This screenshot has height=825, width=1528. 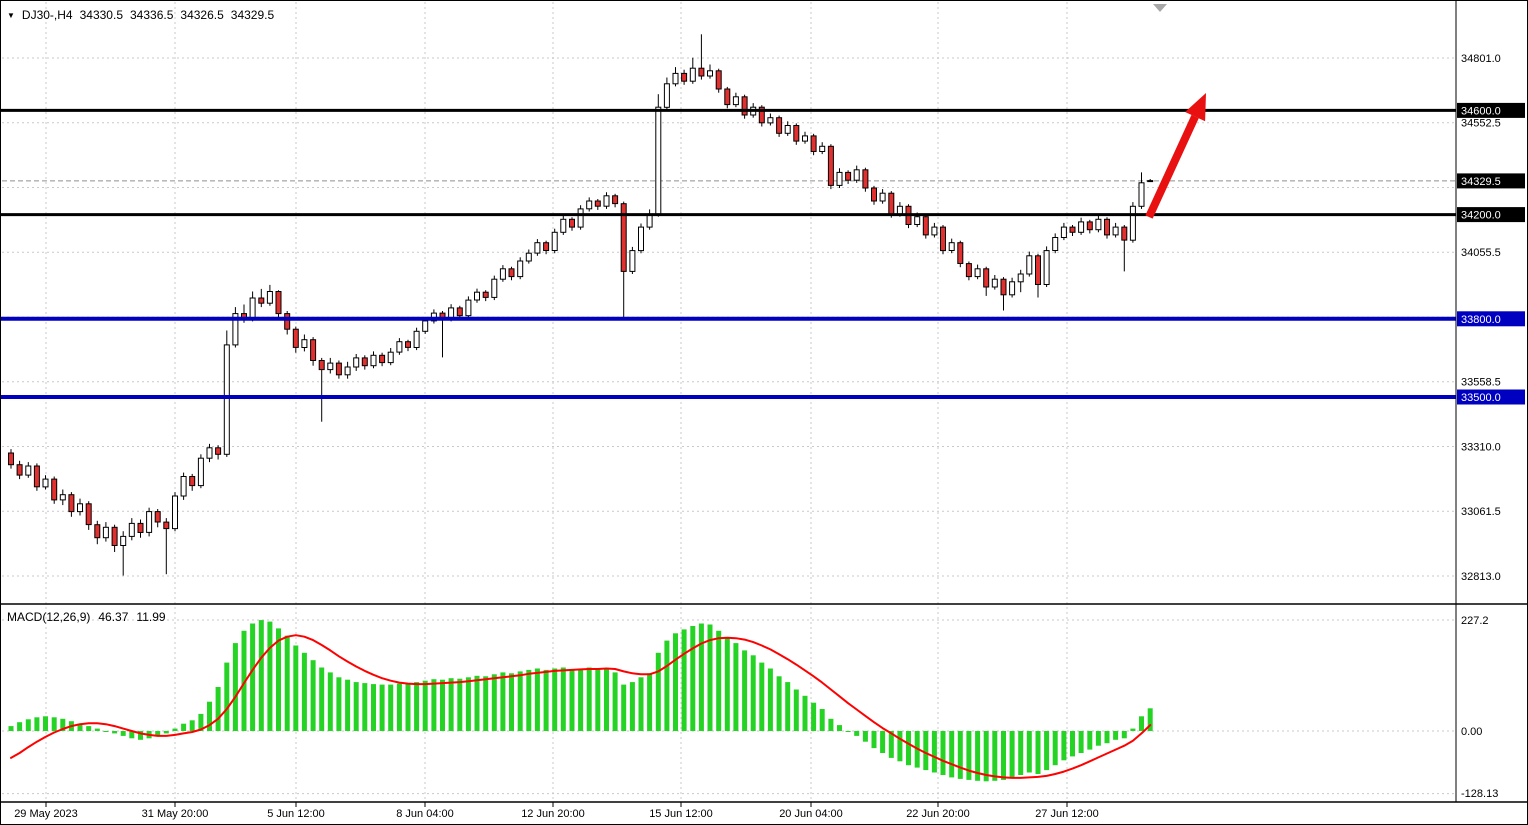 I want to click on ohlc-open: 34330.5, so click(x=101, y=15).